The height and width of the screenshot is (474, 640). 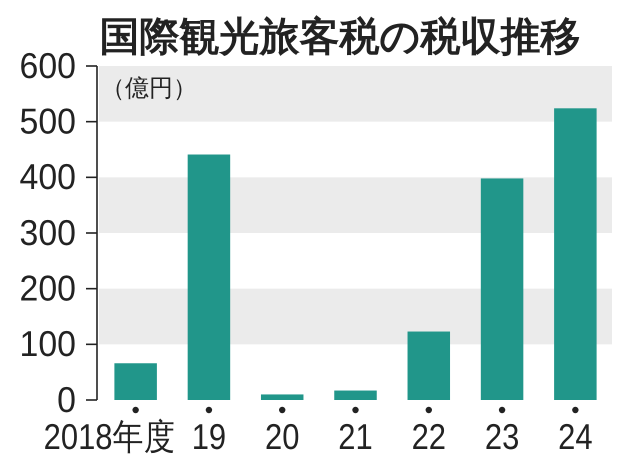 What do you see at coordinates (282, 438) in the screenshot?
I see `x-tick-label: 20` at bounding box center [282, 438].